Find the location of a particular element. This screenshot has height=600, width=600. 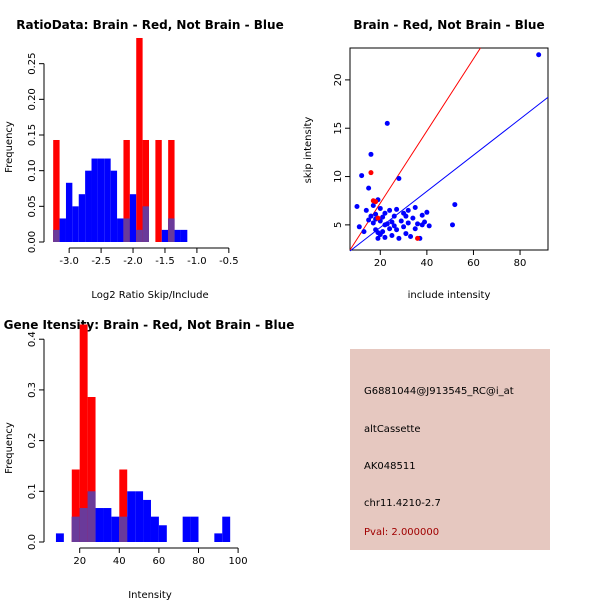

ratio-histogram-y-tick-label: 0.25 is located at coordinates (32, 64).